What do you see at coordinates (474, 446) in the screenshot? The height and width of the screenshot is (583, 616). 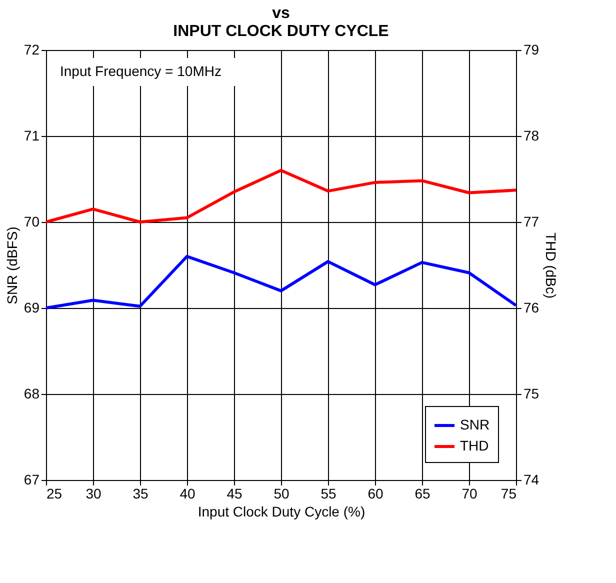 I see `legend-label: THD` at bounding box center [474, 446].